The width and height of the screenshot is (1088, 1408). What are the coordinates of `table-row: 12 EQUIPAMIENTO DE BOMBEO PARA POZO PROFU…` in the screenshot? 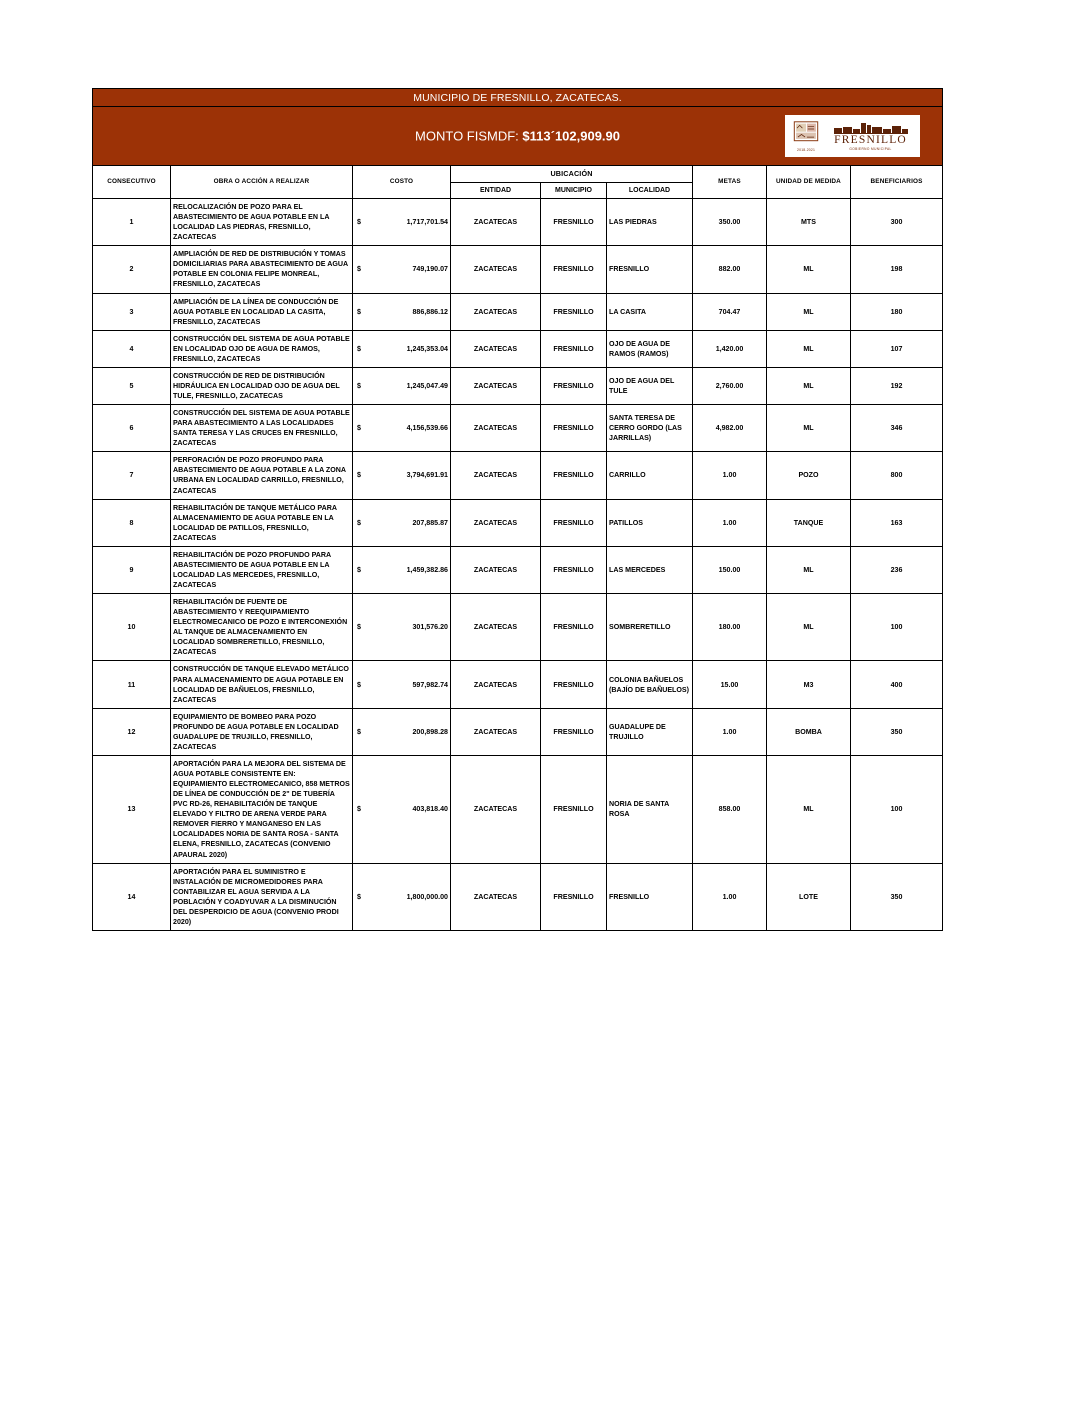 It's located at (518, 731).